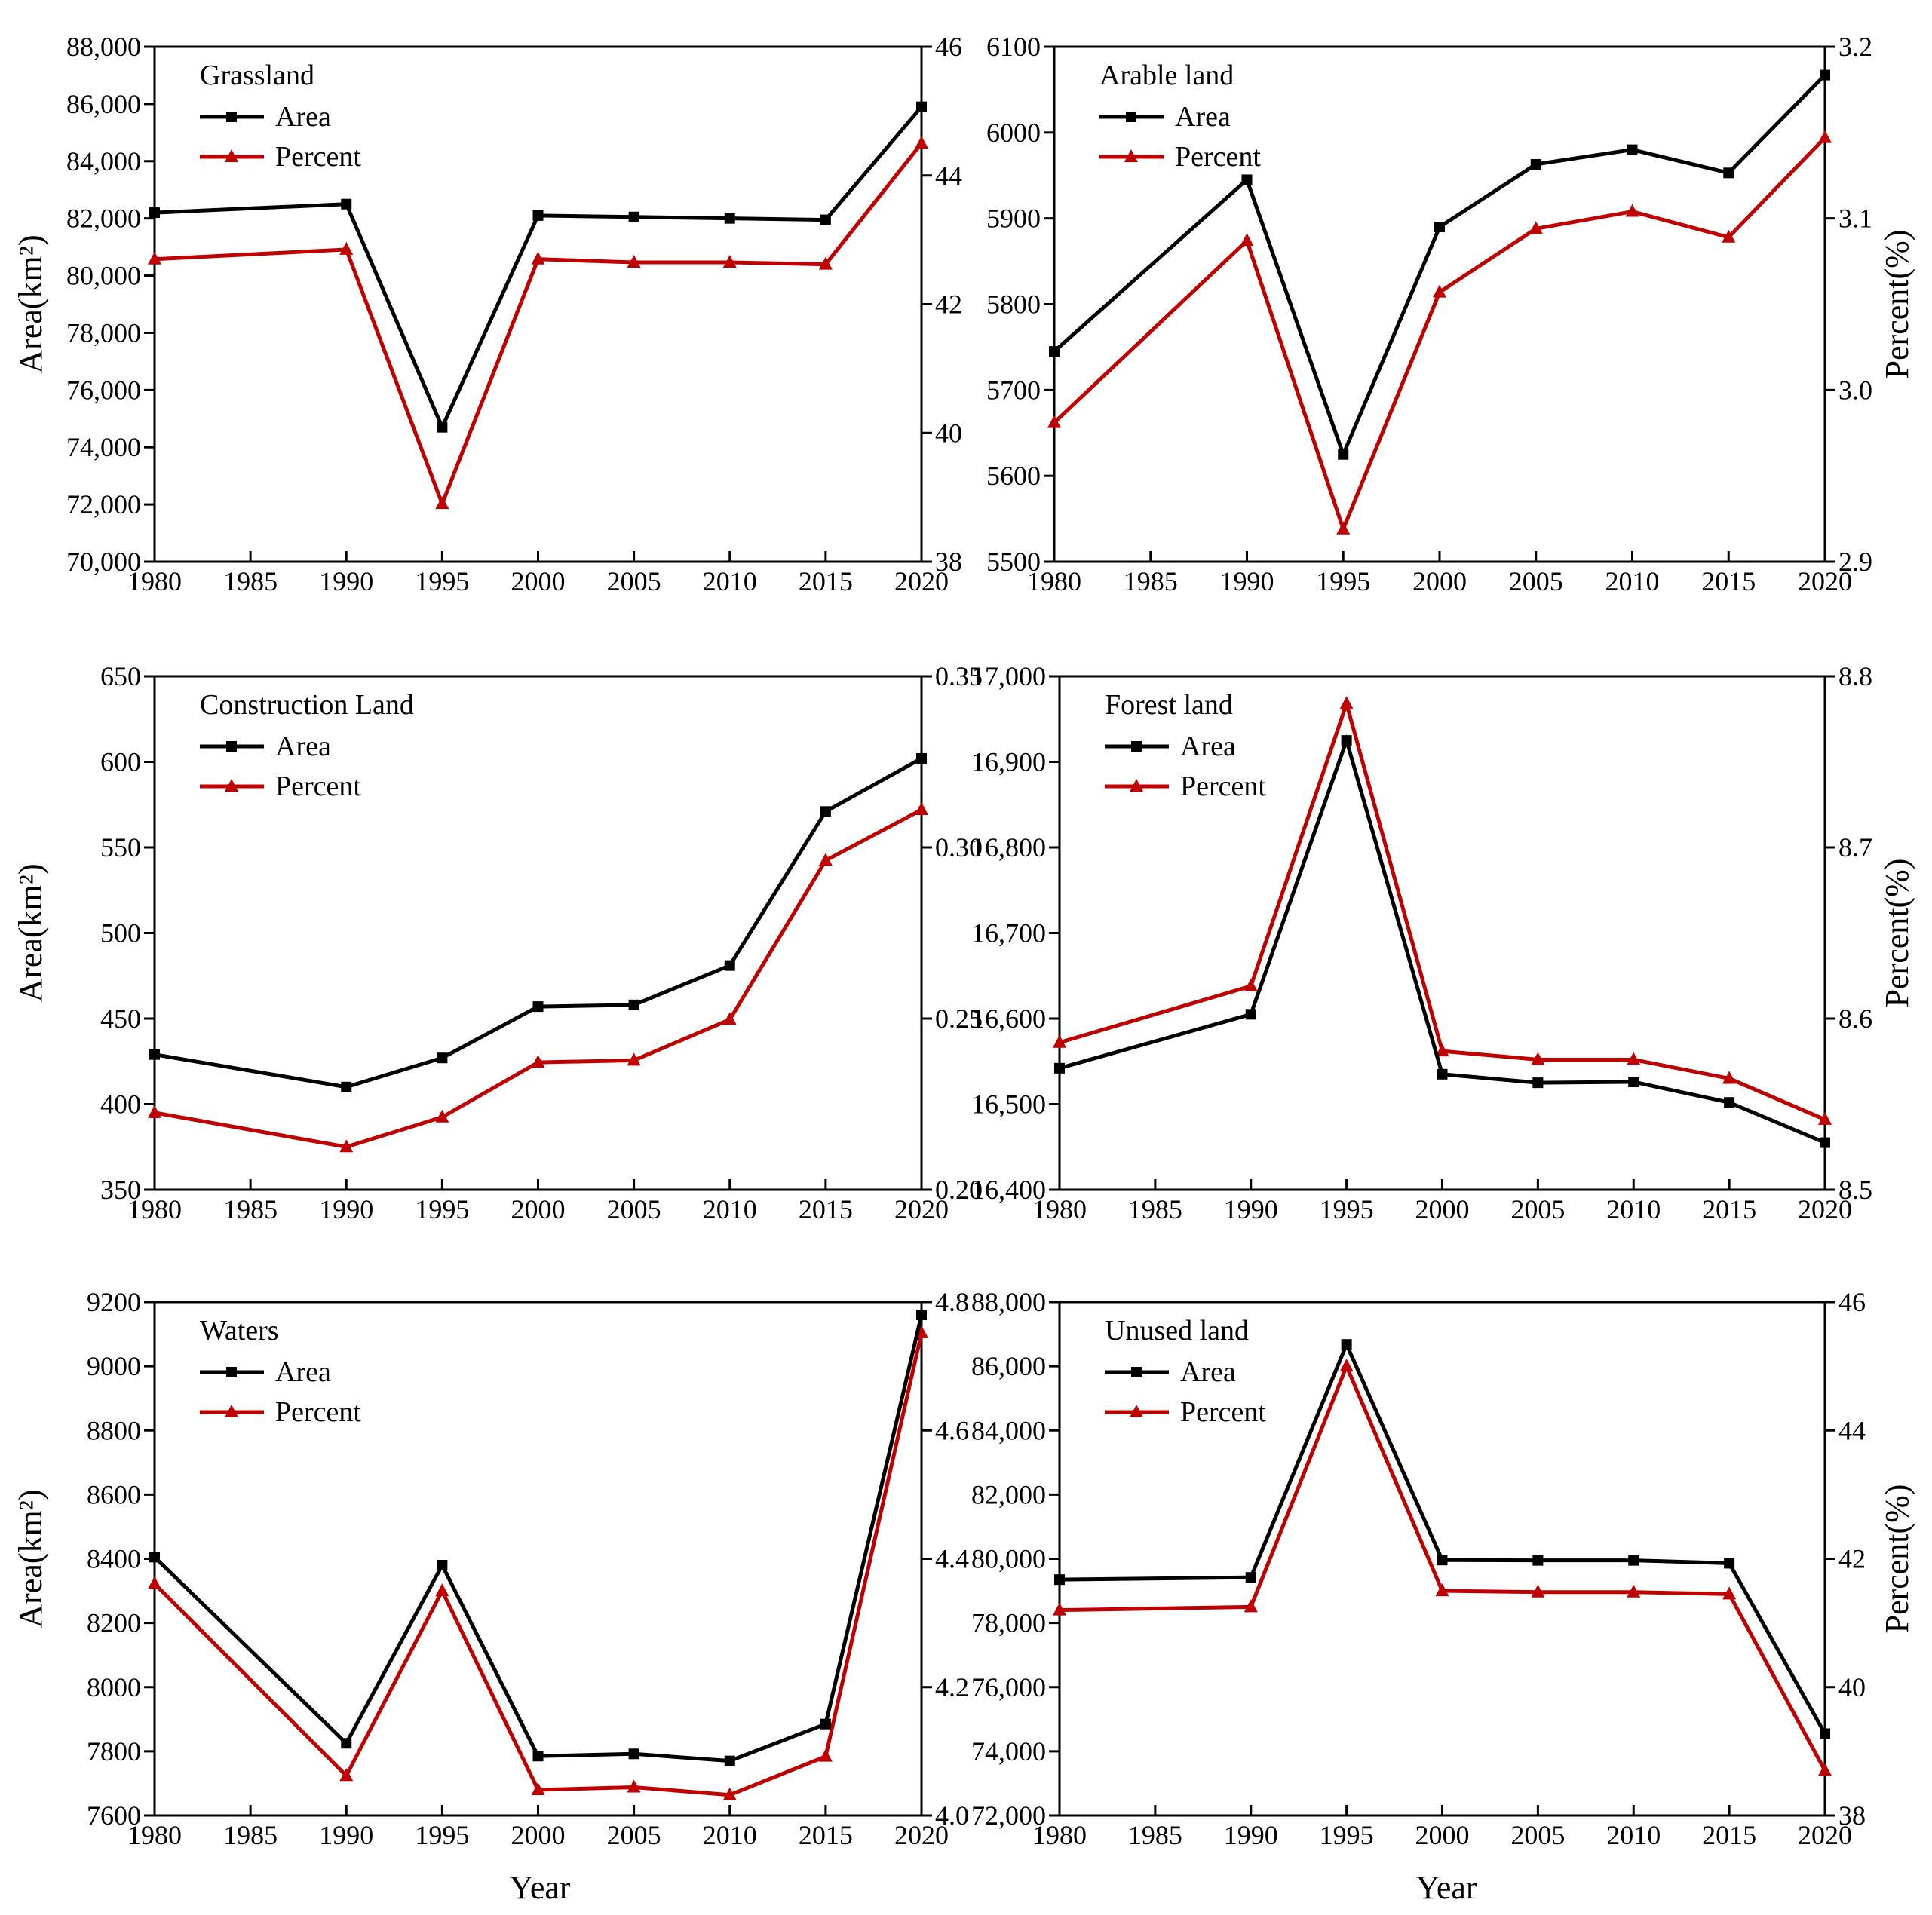 The height and width of the screenshot is (1915, 1932). Describe the element at coordinates (1008, 1494) in the screenshot. I see `y-tick-label-left: 82,000` at that location.